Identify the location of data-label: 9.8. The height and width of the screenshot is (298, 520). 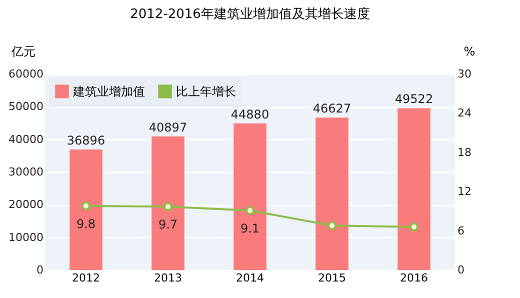
(86, 223).